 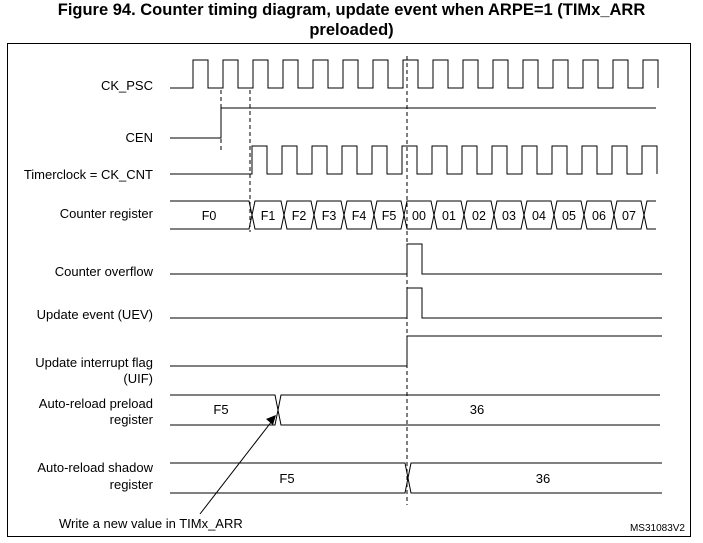 What do you see at coordinates (132, 484) in the screenshot?
I see `label-arr-shadow-line2: register` at bounding box center [132, 484].